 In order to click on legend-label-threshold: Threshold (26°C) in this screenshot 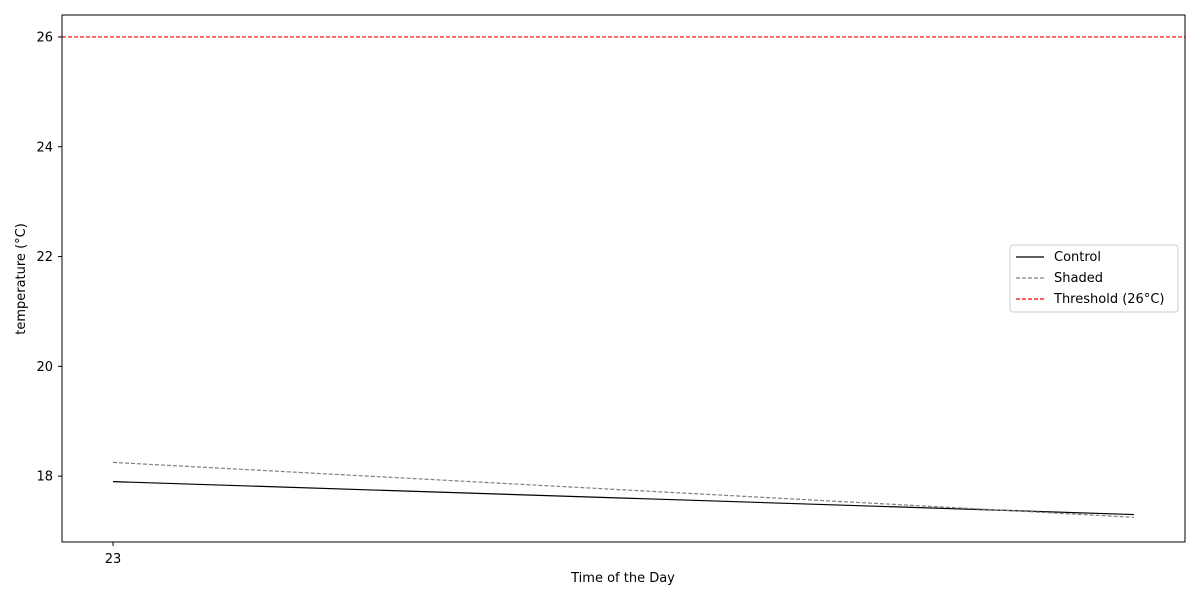, I will do `click(1108, 299)`.